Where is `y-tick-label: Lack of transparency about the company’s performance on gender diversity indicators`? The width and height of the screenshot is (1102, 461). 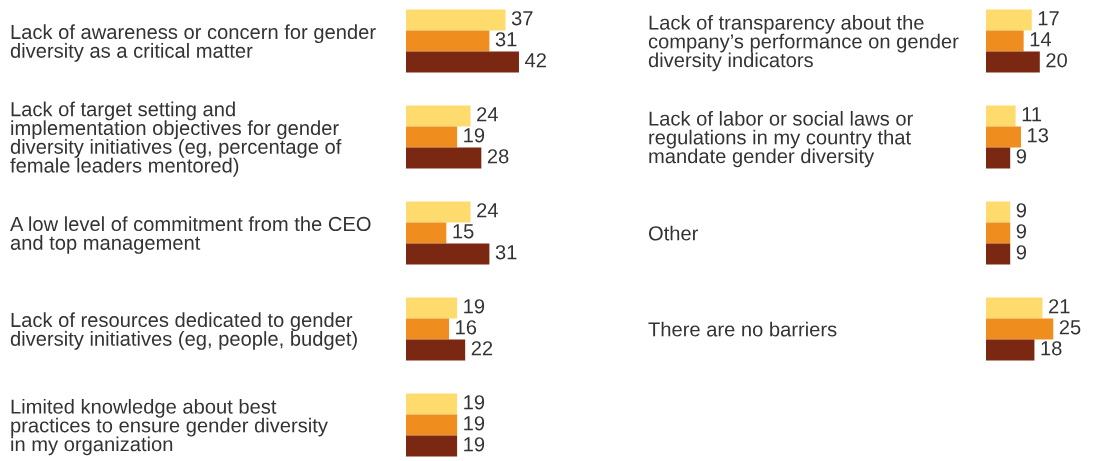
y-tick-label: Lack of transparency about the company’s performance on gender diversity indicators is located at coordinates (803, 43).